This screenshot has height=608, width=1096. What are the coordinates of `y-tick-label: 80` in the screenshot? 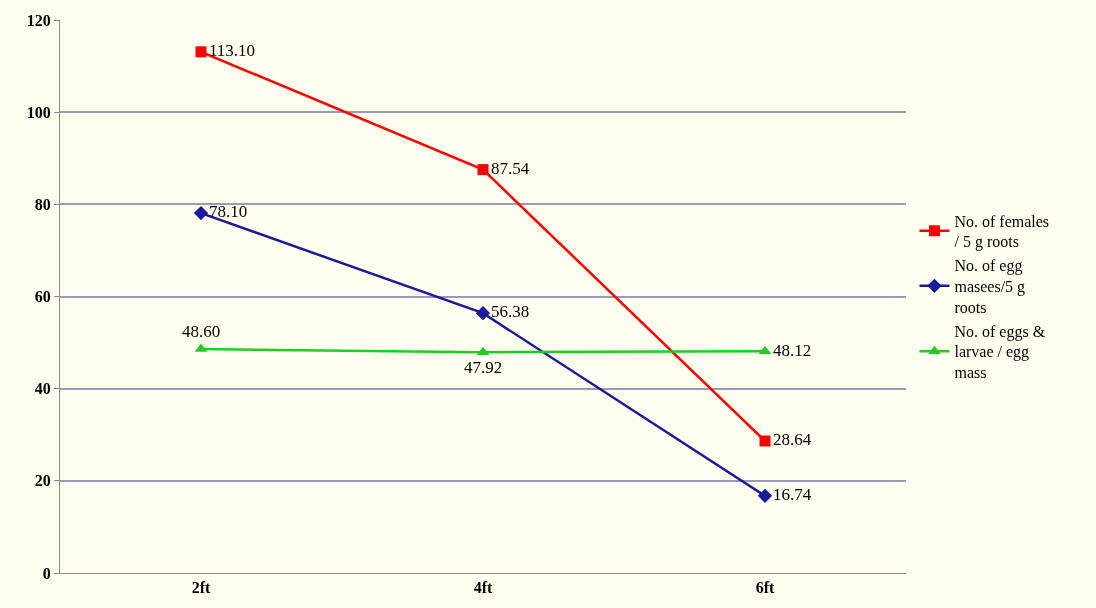 It's located at (42, 204).